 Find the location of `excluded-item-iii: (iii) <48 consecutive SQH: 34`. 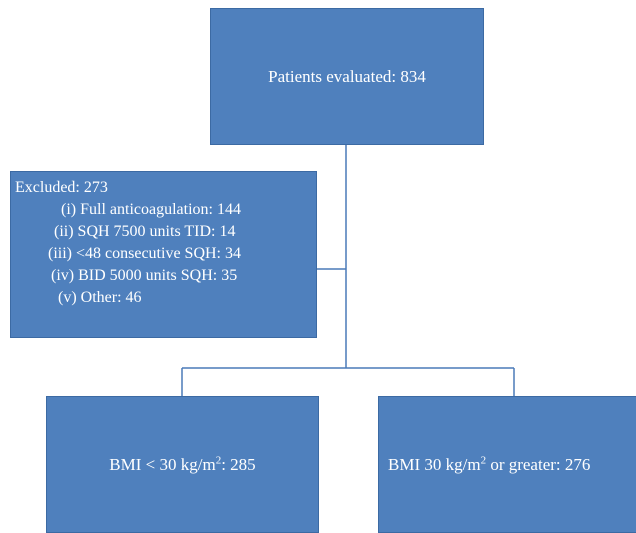

excluded-item-iii: (iii) <48 consecutive SQH: 34 is located at coordinates (144, 253).